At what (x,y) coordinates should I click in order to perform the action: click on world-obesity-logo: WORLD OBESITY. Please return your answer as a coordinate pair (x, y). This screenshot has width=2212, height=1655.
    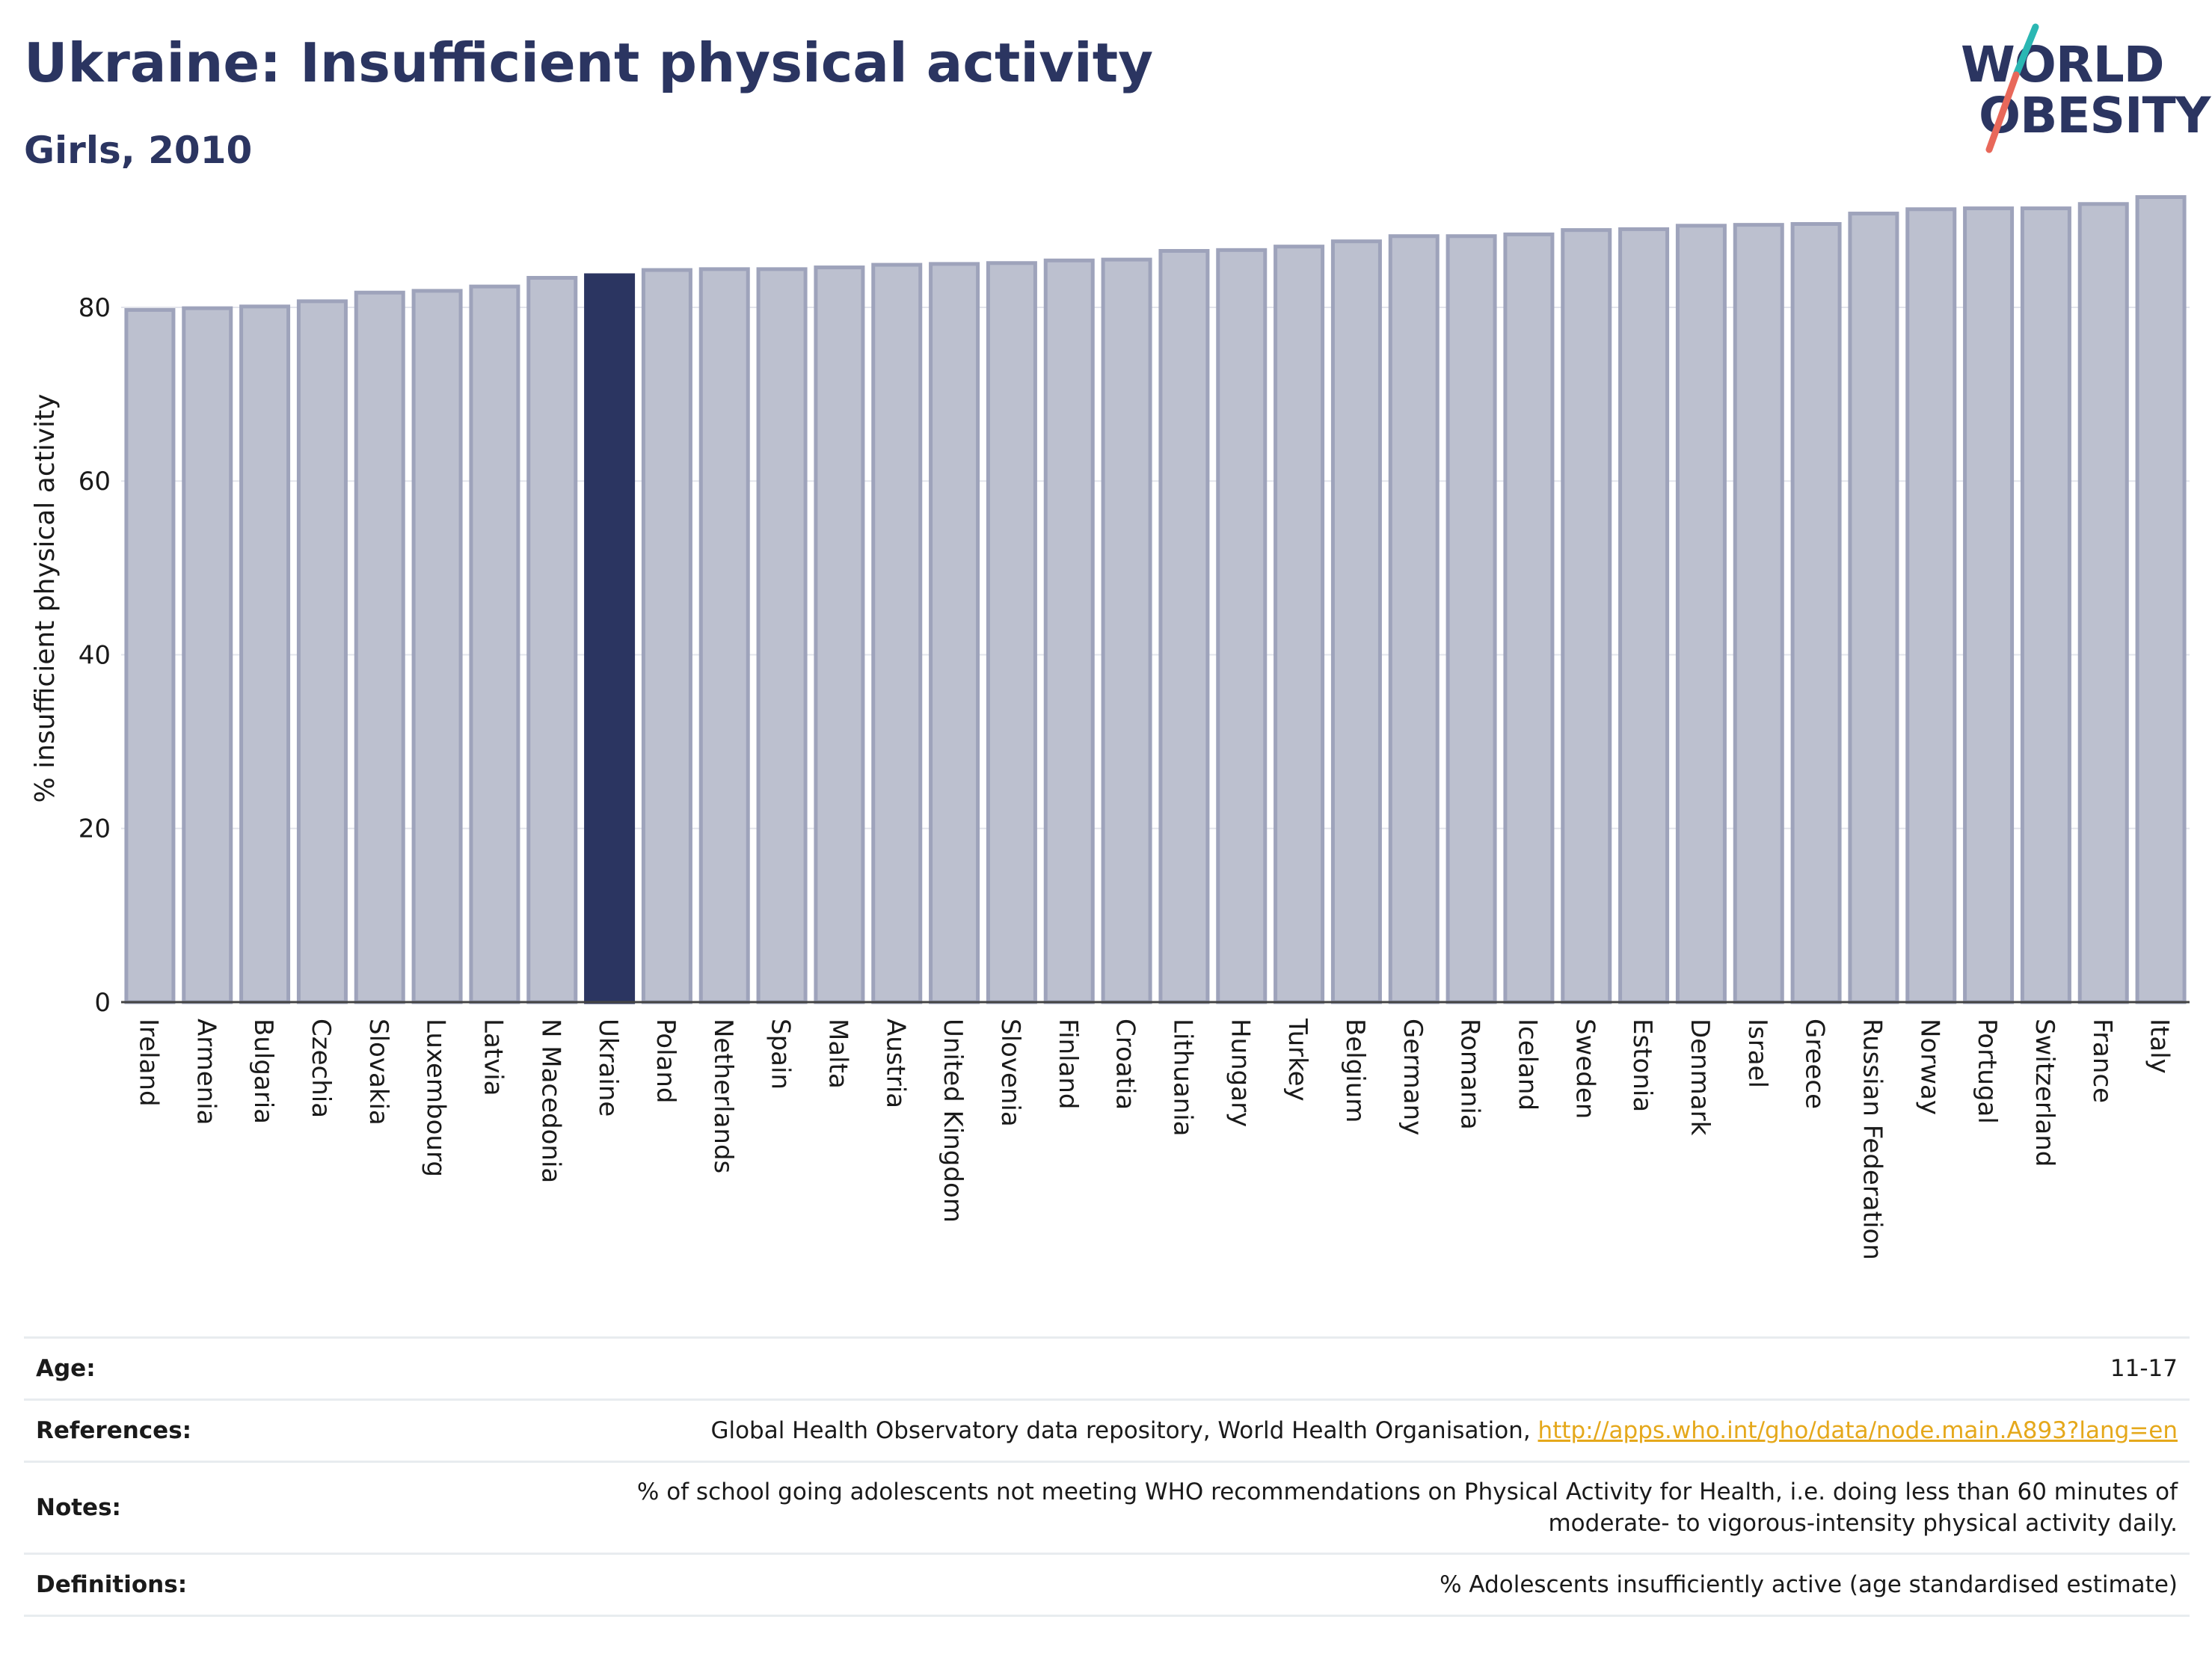
    Looking at the image, I should click on (2081, 88).